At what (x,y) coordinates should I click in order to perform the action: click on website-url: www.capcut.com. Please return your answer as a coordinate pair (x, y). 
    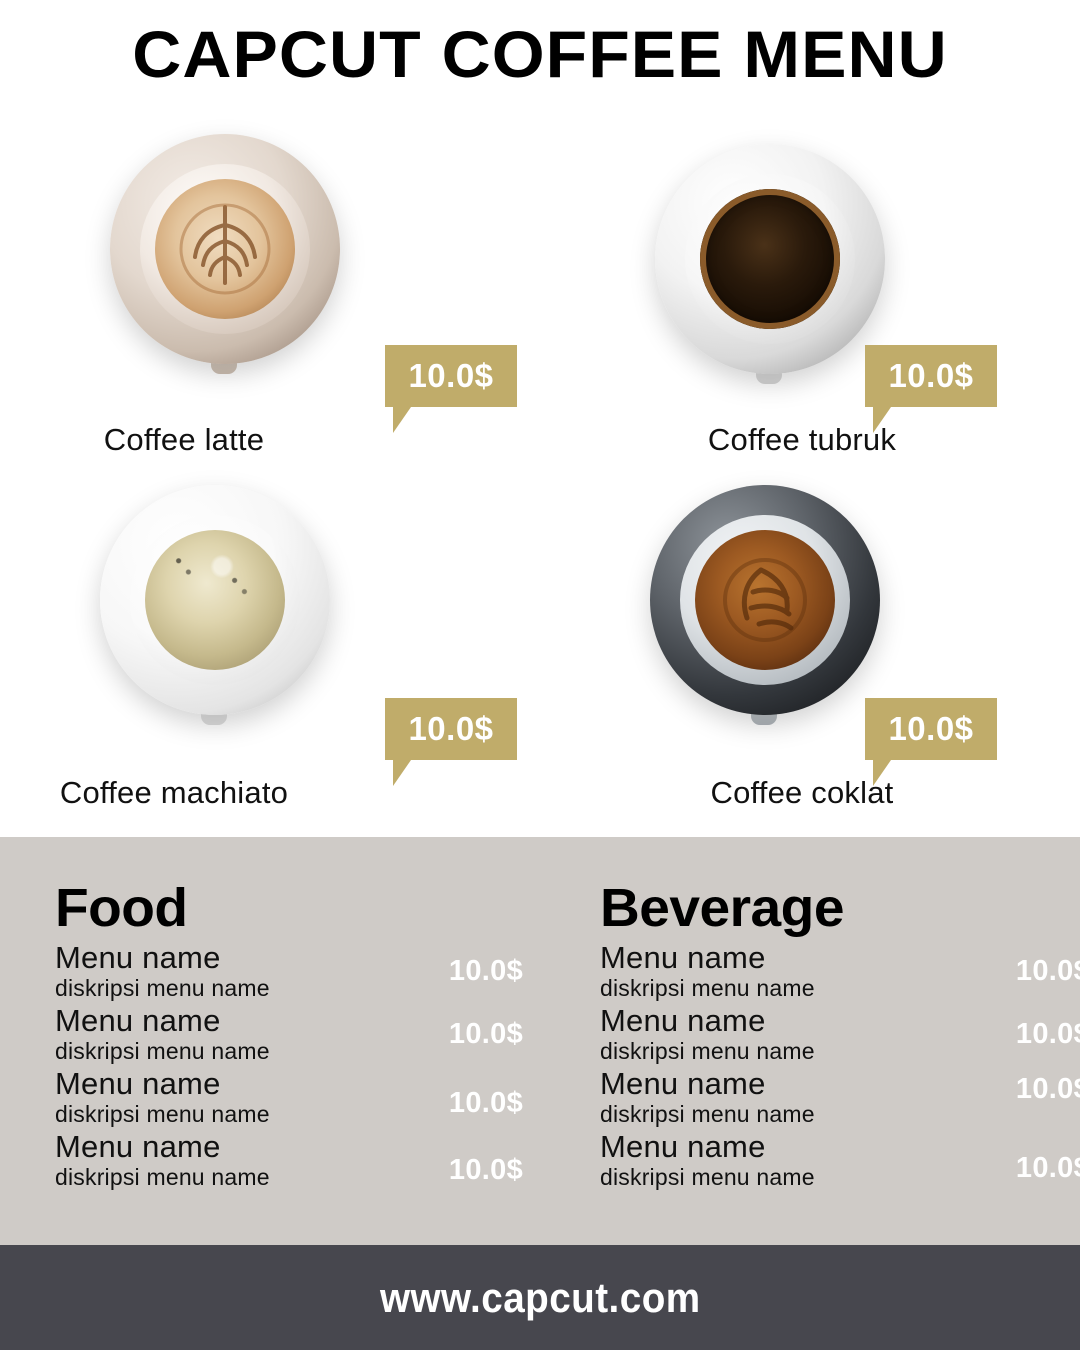
    Looking at the image, I should click on (540, 1297).